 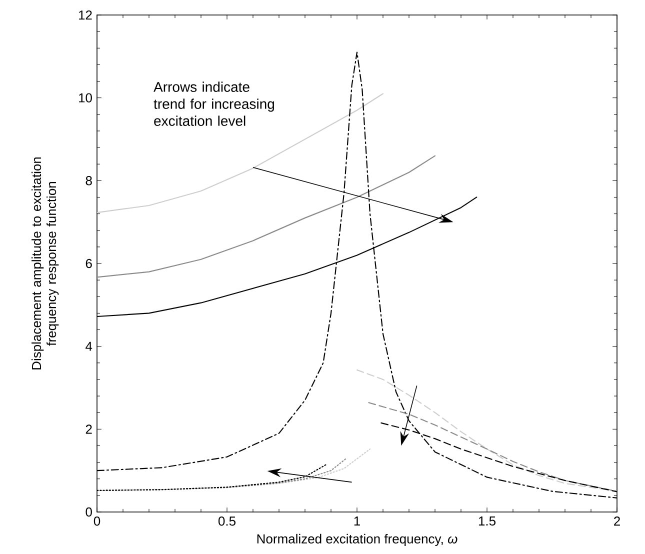 What do you see at coordinates (266, 216) in the screenshot?
I see `line-series` at bounding box center [266, 216].